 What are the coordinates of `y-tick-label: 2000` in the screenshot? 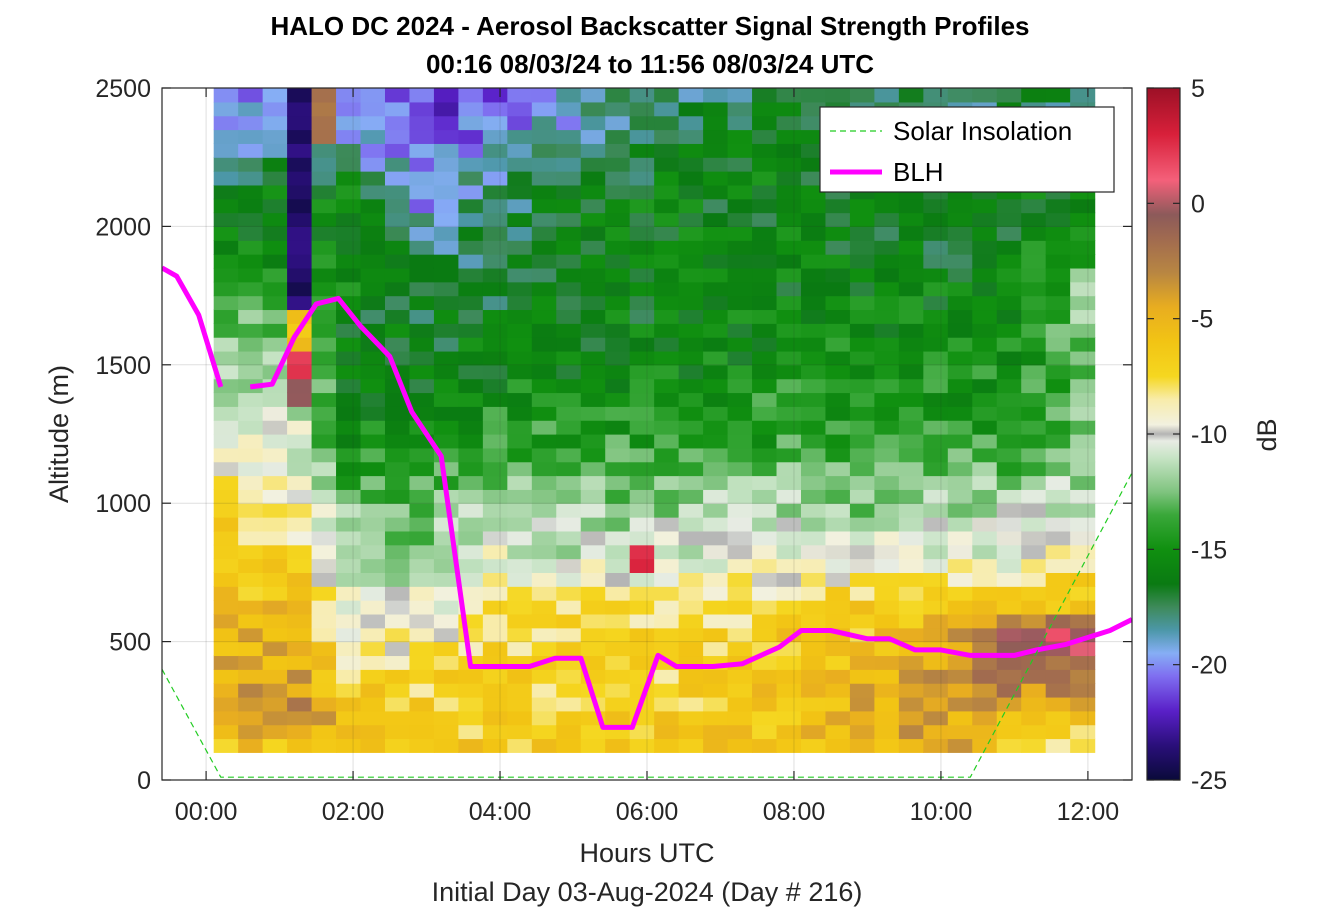 It's located at (123, 227).